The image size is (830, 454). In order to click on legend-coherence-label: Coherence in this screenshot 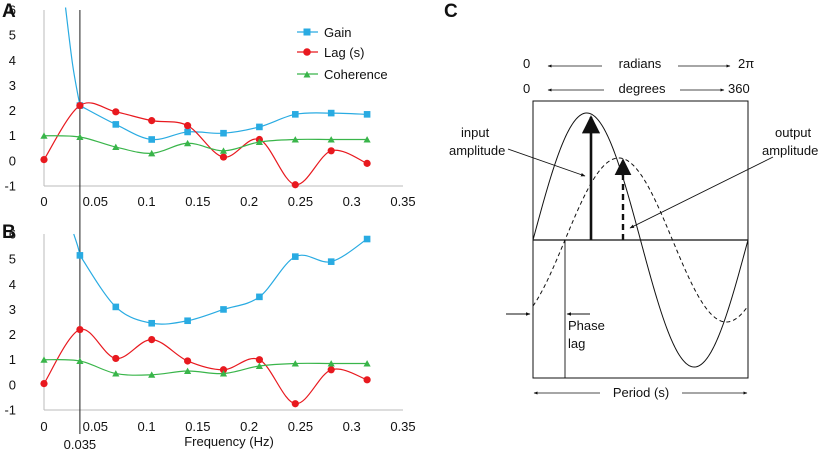, I will do `click(356, 74)`.